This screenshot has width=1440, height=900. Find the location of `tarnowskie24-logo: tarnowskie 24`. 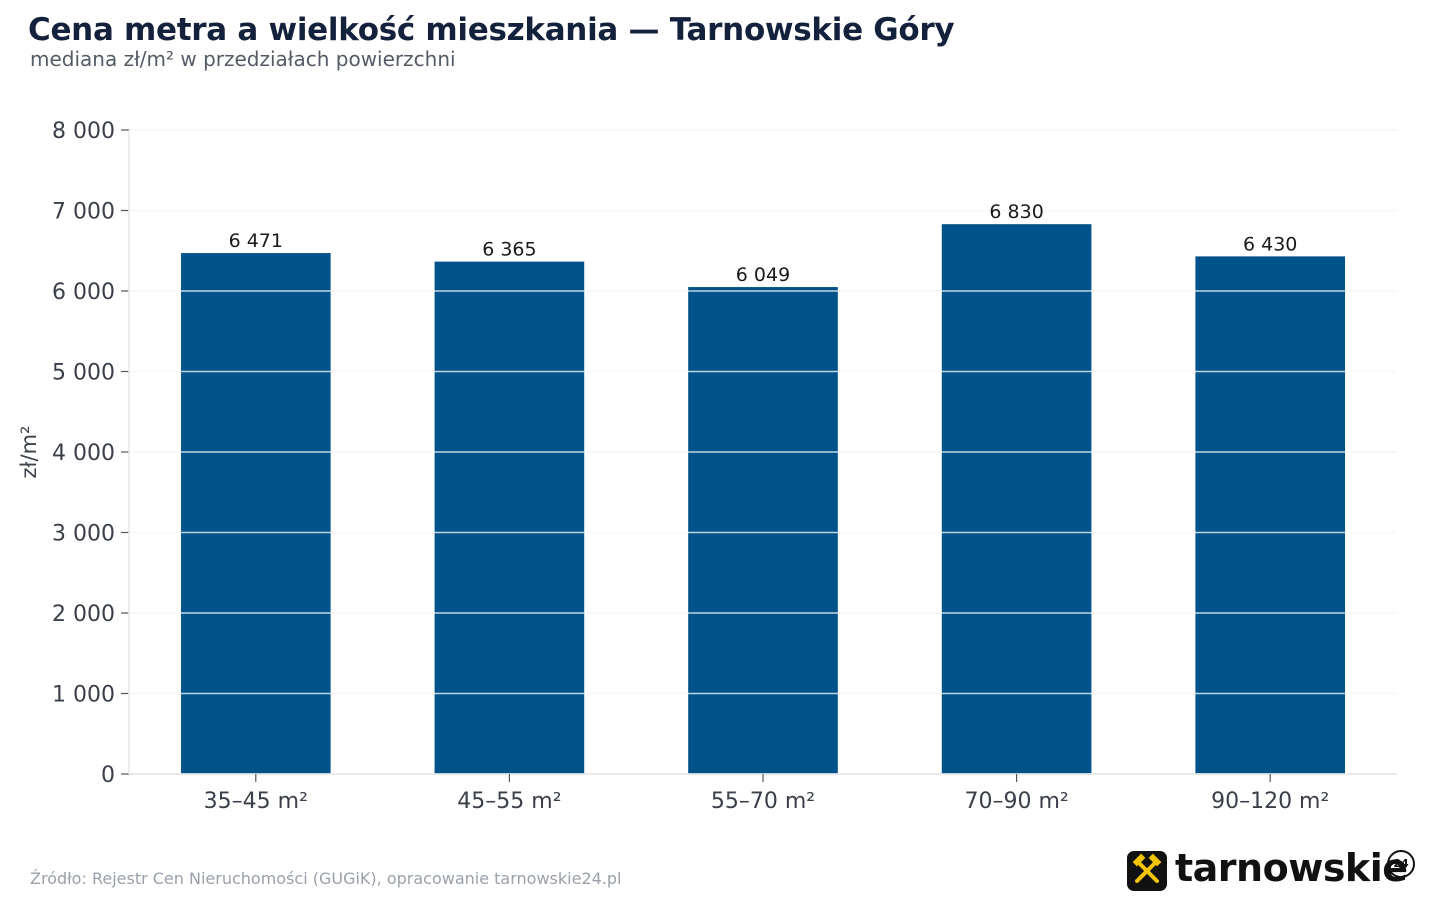

tarnowskie24-logo: tarnowskie 24 is located at coordinates (1272, 871).